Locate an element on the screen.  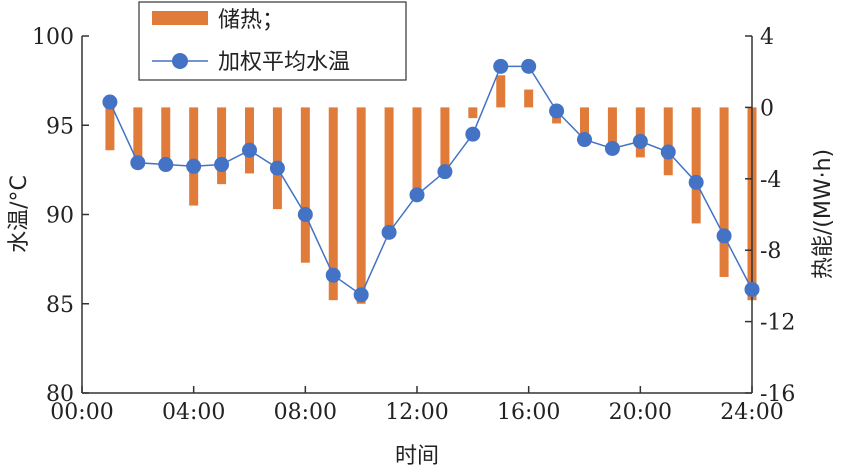
y-right-tick-label: -12 is located at coordinates (777, 323).